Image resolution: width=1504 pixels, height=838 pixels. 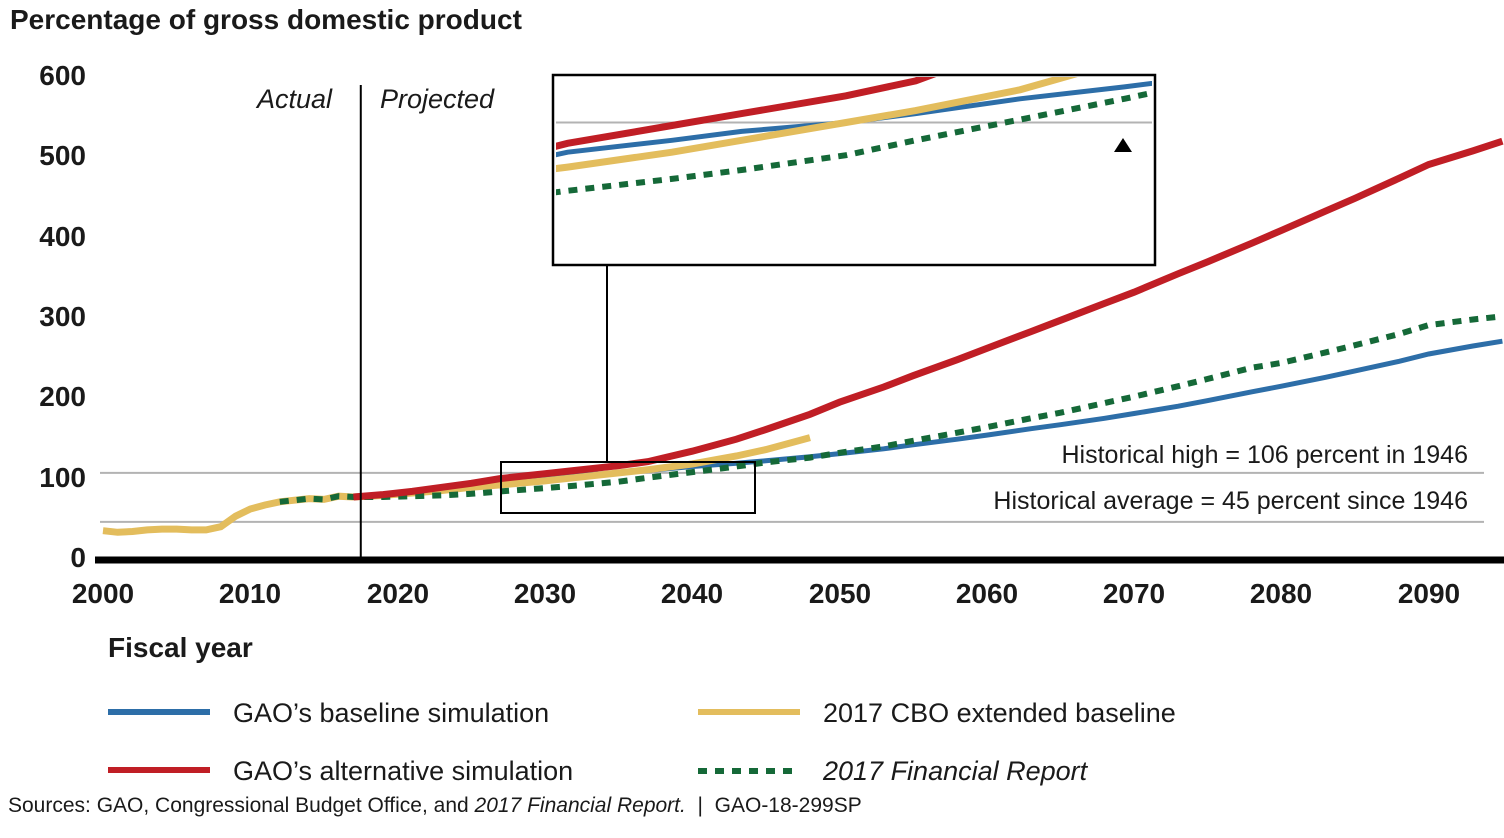 I want to click on x-axis-title: Fiscal year, so click(x=180, y=647).